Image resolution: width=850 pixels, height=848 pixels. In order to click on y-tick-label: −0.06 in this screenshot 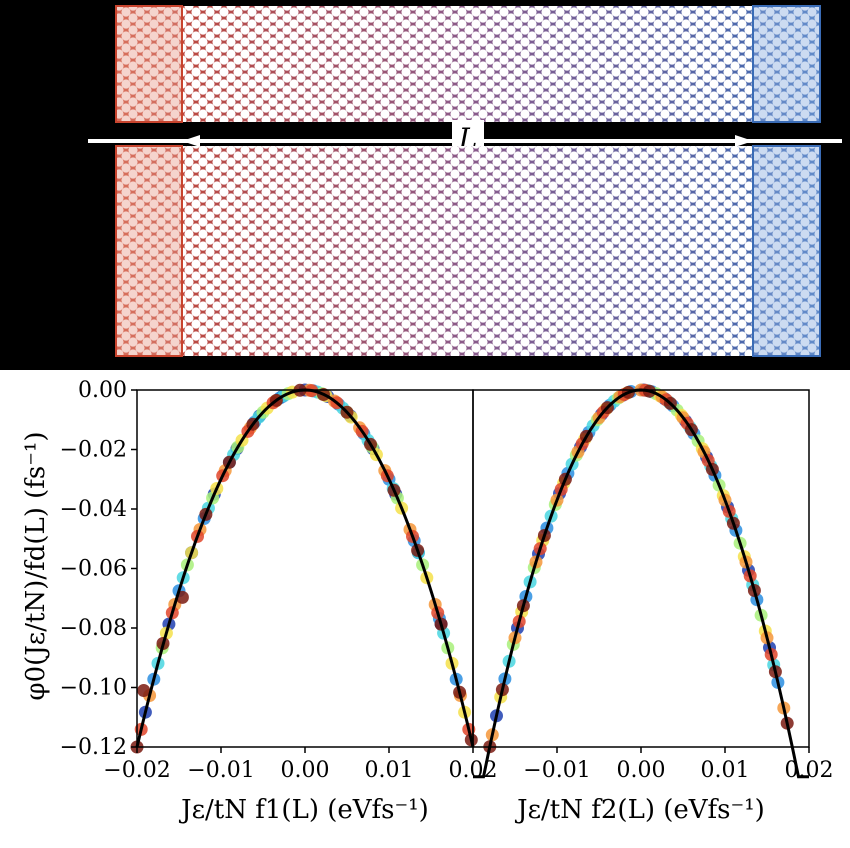, I will do `click(93, 569)`.